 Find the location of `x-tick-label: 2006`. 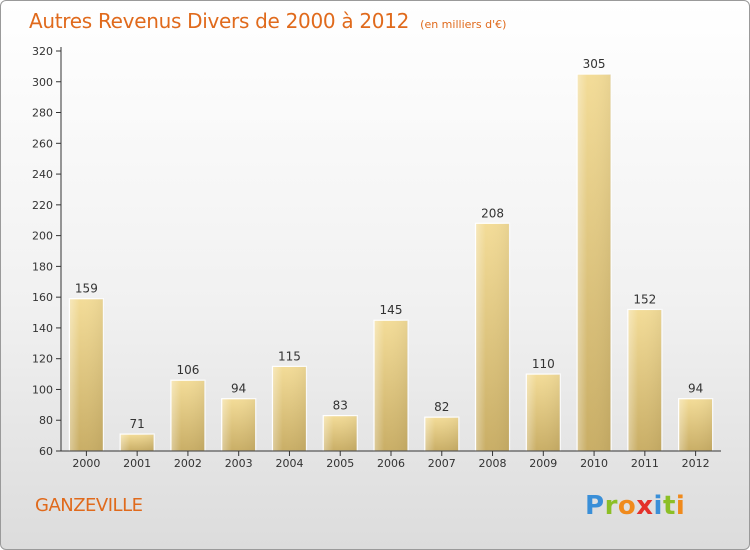

x-tick-label: 2006 is located at coordinates (391, 463).